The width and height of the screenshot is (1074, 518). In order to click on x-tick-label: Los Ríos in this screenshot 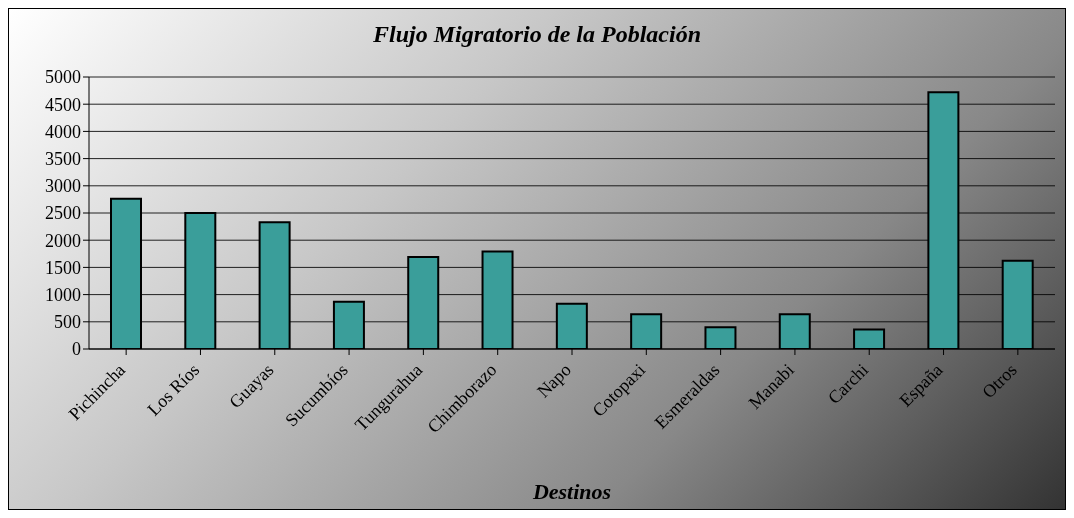, I will do `click(173, 389)`.